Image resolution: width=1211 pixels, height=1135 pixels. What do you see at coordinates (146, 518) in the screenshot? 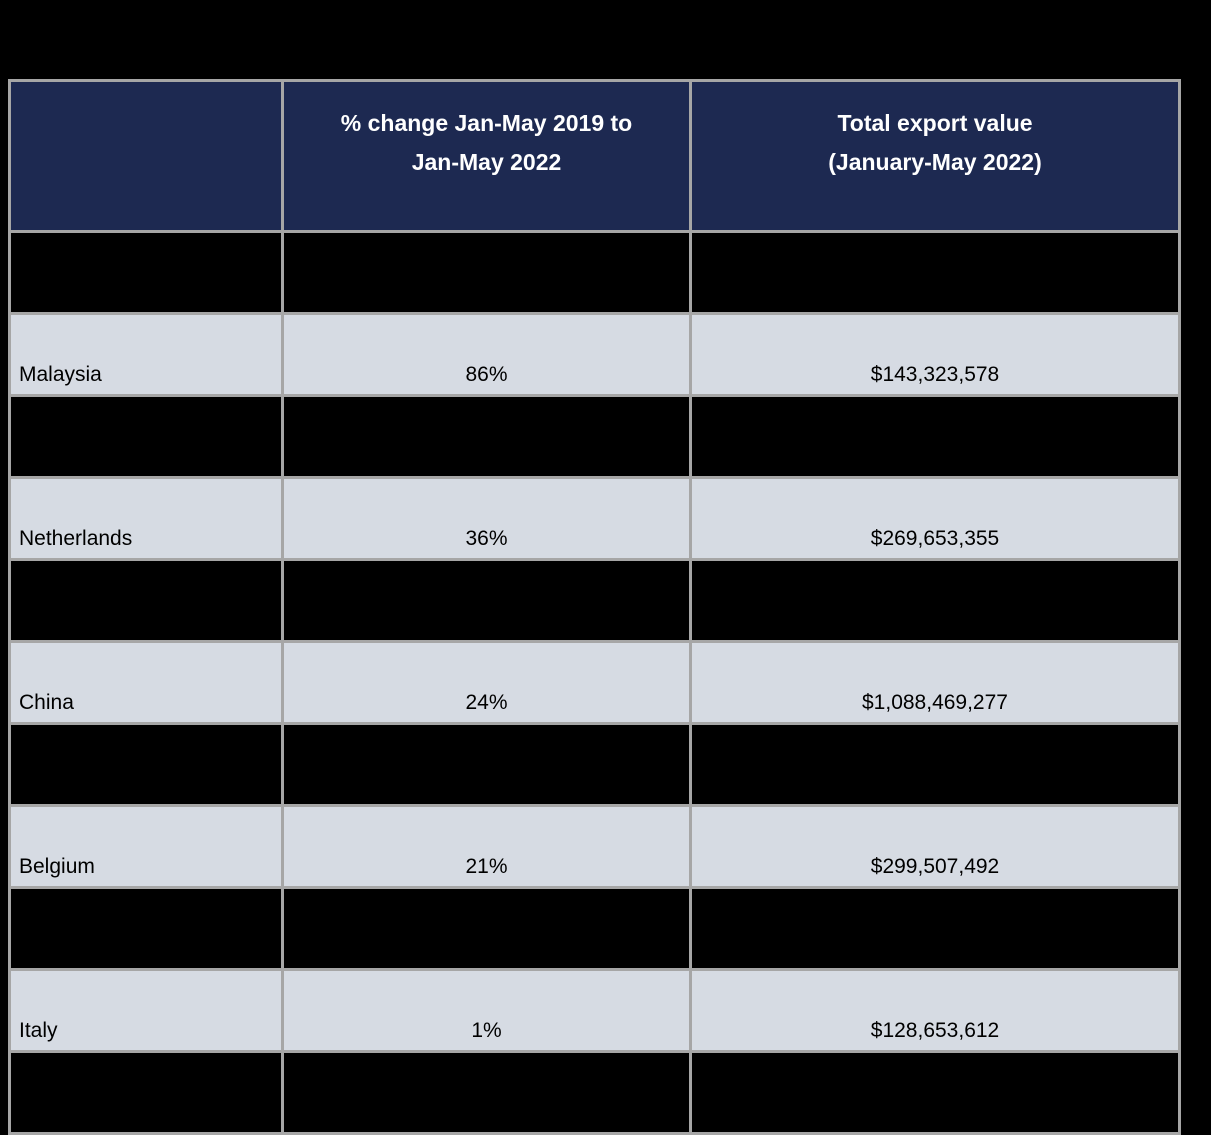
I see `cell-country: Netherlands` at bounding box center [146, 518].